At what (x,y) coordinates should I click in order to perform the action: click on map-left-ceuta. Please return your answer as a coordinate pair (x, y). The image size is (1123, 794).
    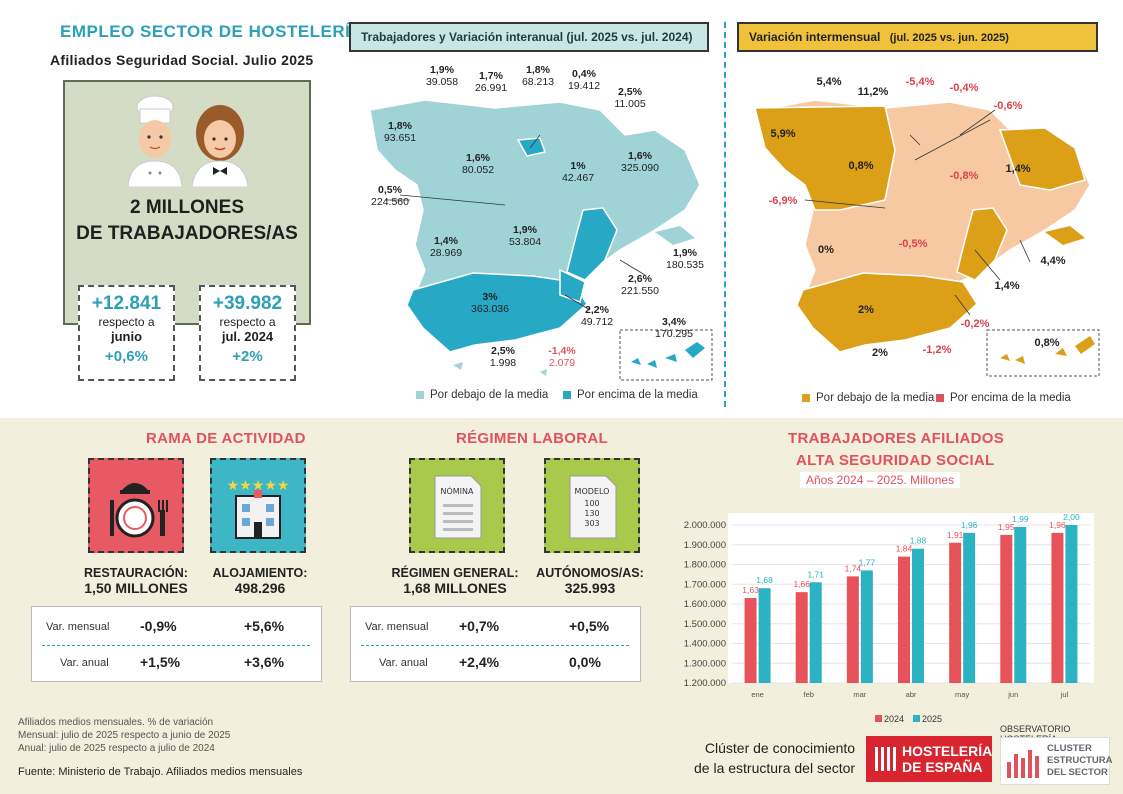
    Looking at the image, I should click on (458, 366).